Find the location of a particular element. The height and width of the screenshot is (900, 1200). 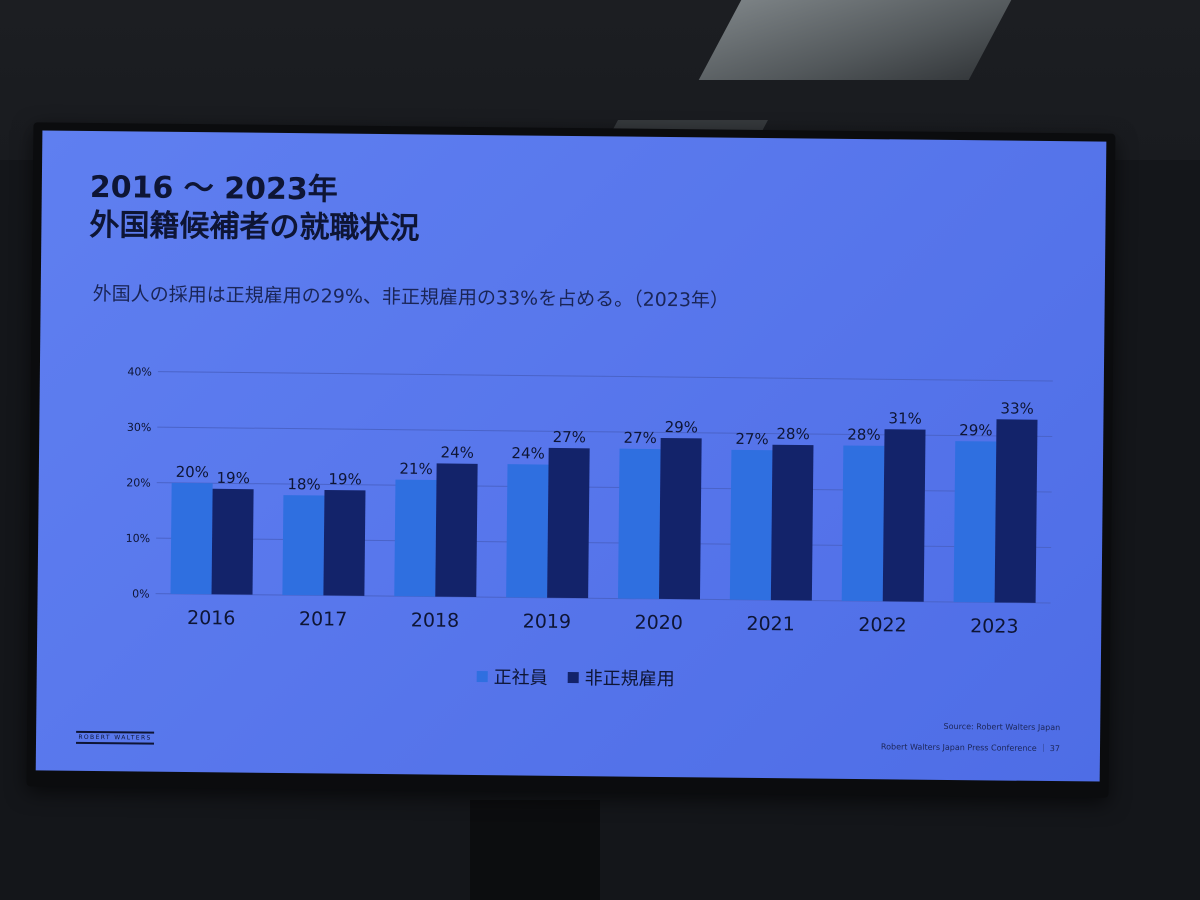

data-label: 31% is located at coordinates (905, 418).